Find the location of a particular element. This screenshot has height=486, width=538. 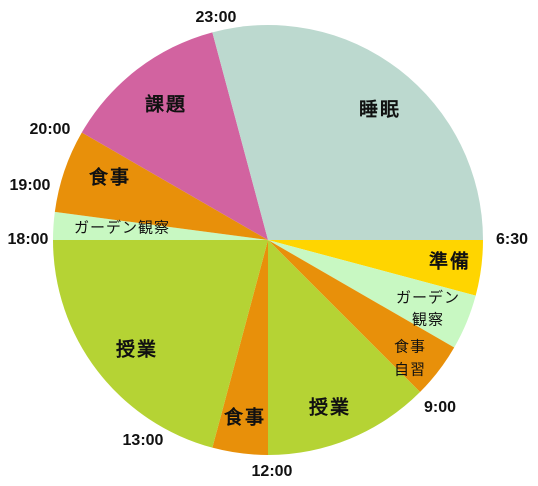

segment-label: 課題 is located at coordinates (166, 104).